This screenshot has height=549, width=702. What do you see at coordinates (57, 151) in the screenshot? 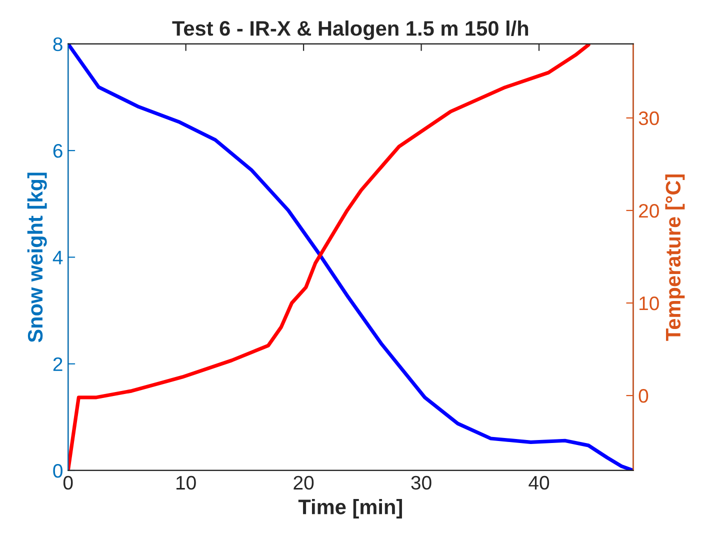
I see `y-tick-label: 6` at bounding box center [57, 151].